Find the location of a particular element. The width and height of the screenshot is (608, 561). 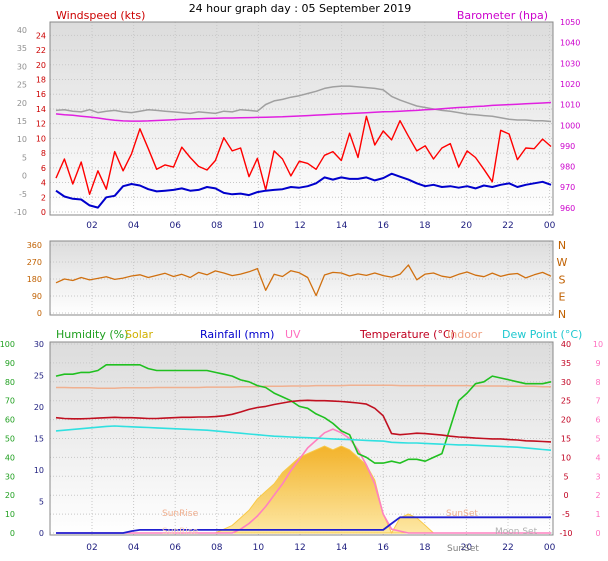

wind-outer-tick: 15 is located at coordinates (22, 121).